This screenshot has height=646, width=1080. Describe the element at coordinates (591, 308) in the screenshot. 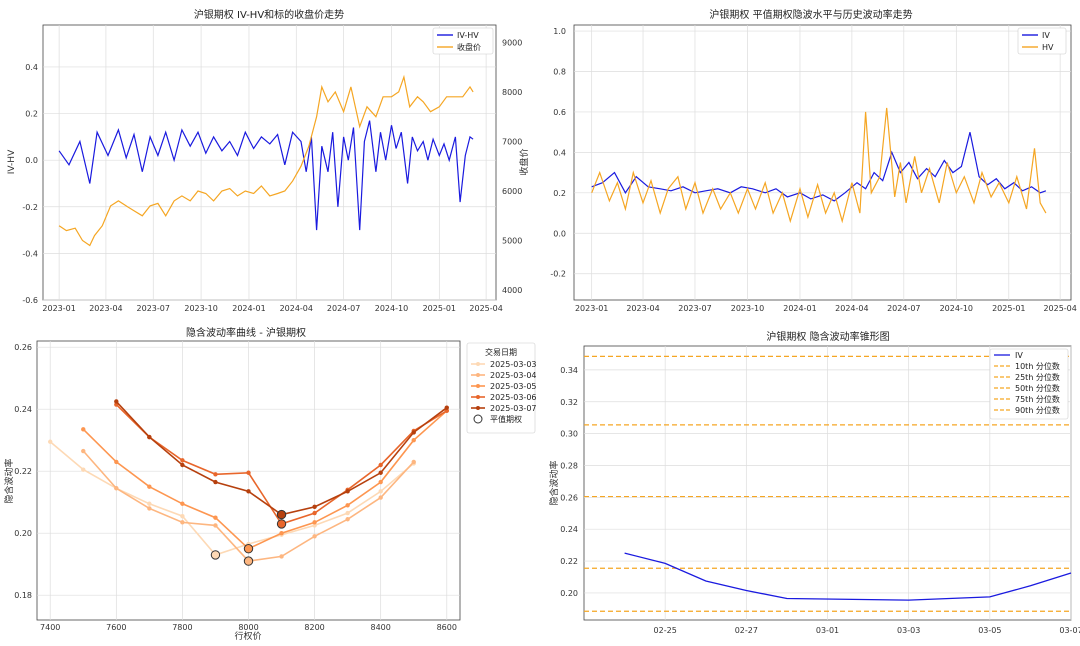

I see `x-tick-label: 2023-01` at that location.